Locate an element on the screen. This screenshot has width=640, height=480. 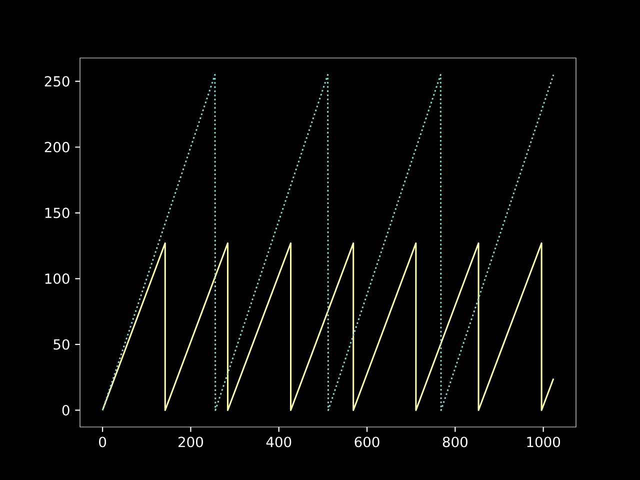
y-tick-label: 50 is located at coordinates (62, 344).